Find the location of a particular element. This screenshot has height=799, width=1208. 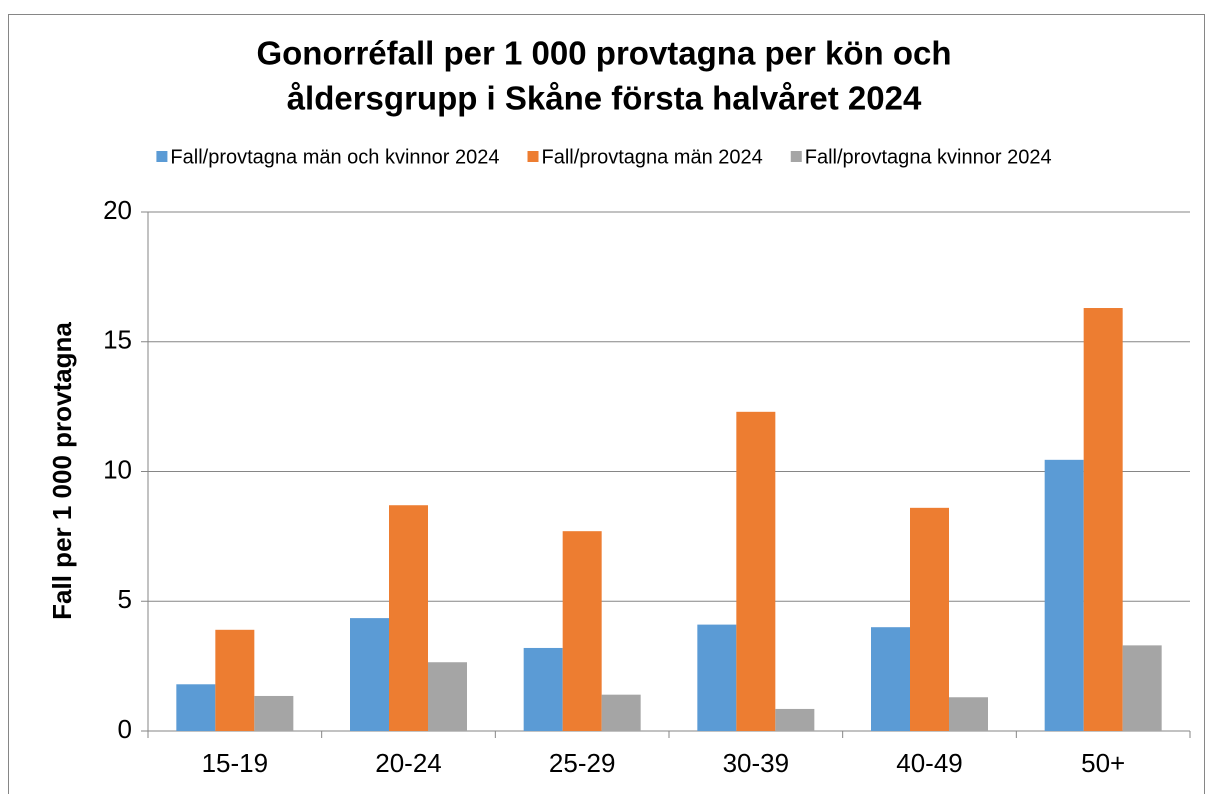

y-tick-label: 15 is located at coordinates (117, 340).